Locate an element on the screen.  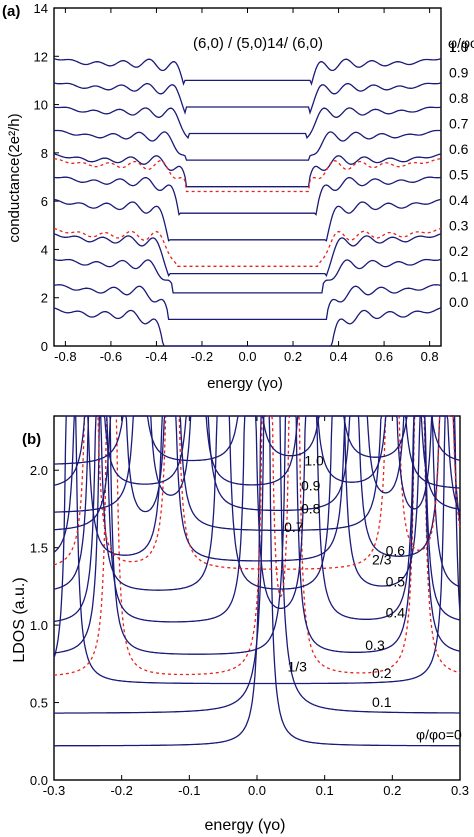
panel-b-curve-label: 0.8 is located at coordinates (311, 509).